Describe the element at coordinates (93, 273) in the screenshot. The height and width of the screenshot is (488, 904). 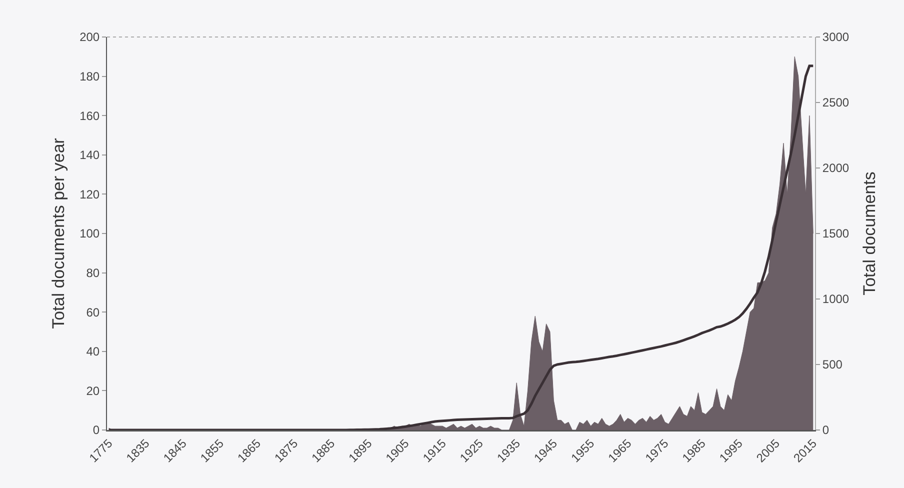
I see `y-tick-label: 80` at that location.